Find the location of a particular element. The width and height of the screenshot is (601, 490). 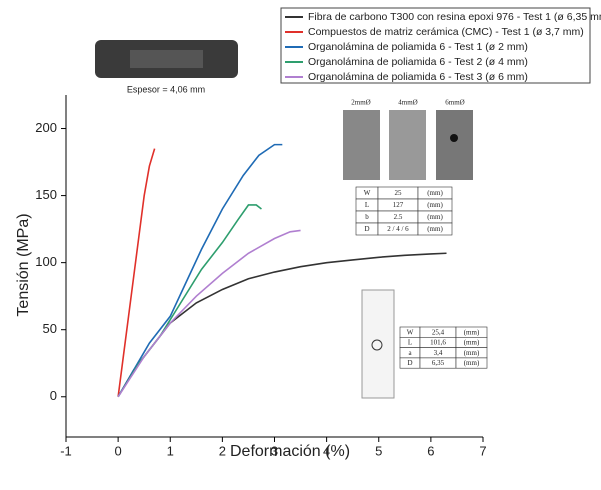

y-tick-label: 200 is located at coordinates (46, 127).